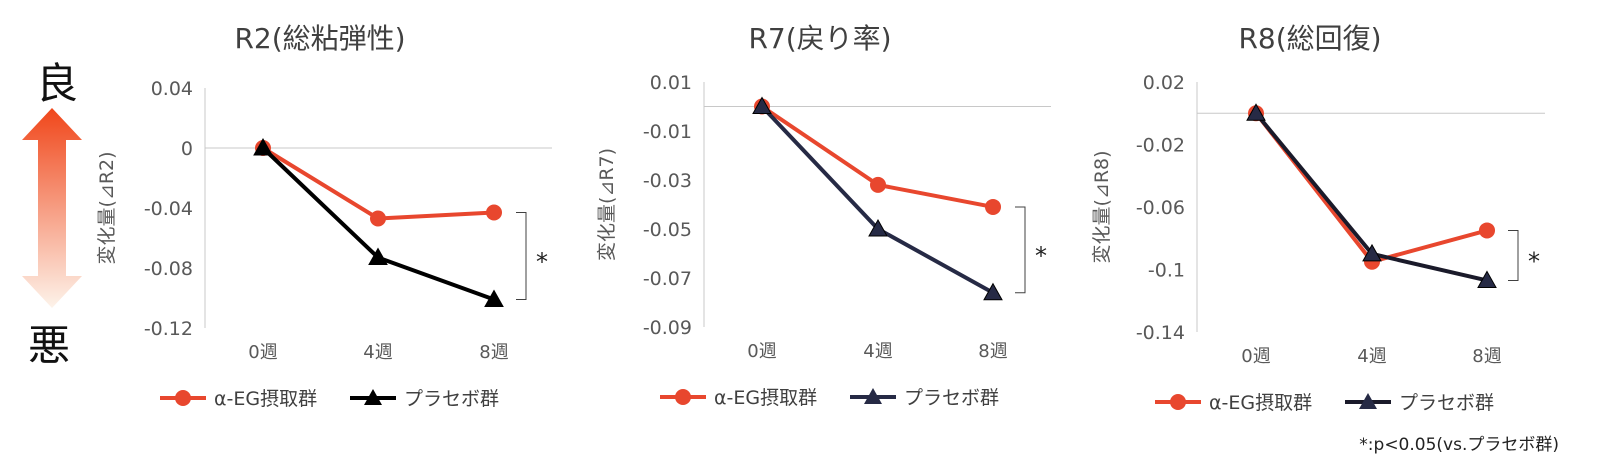 This screenshot has height=471, width=1599. I want to click on y-tick-label: -0.06, so click(1160, 208).